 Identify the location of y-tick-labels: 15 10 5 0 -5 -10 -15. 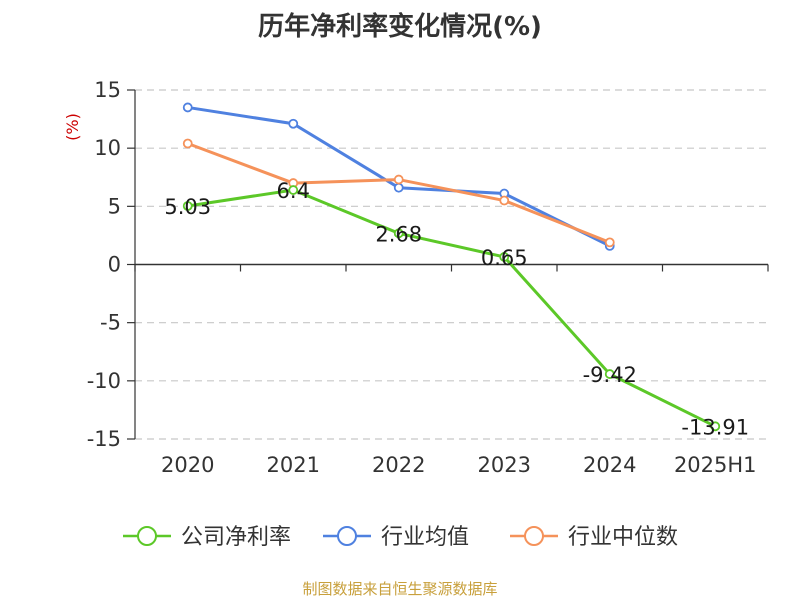
(104, 264).